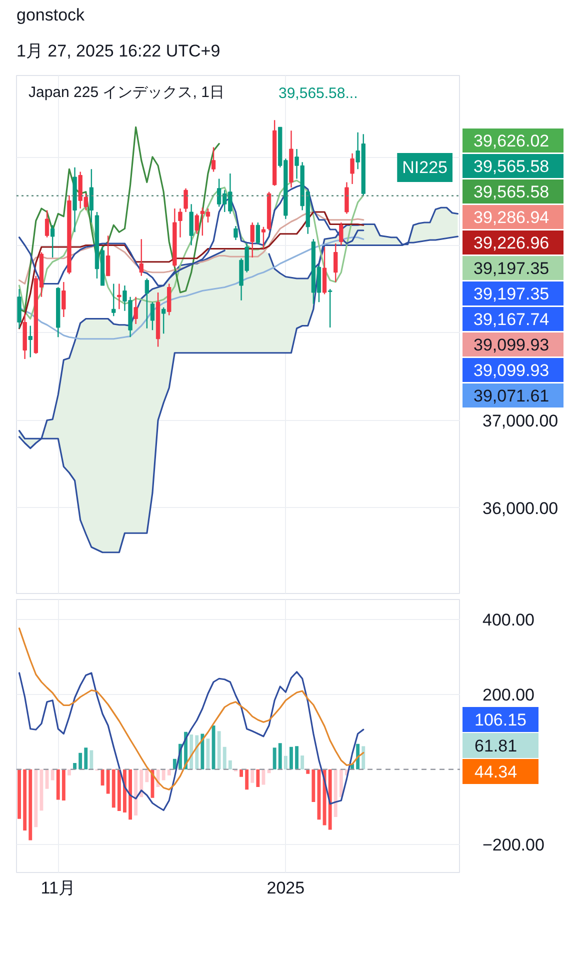  Describe the element at coordinates (512, 141) in the screenshot. I see `text: 39,626.02` at that location.